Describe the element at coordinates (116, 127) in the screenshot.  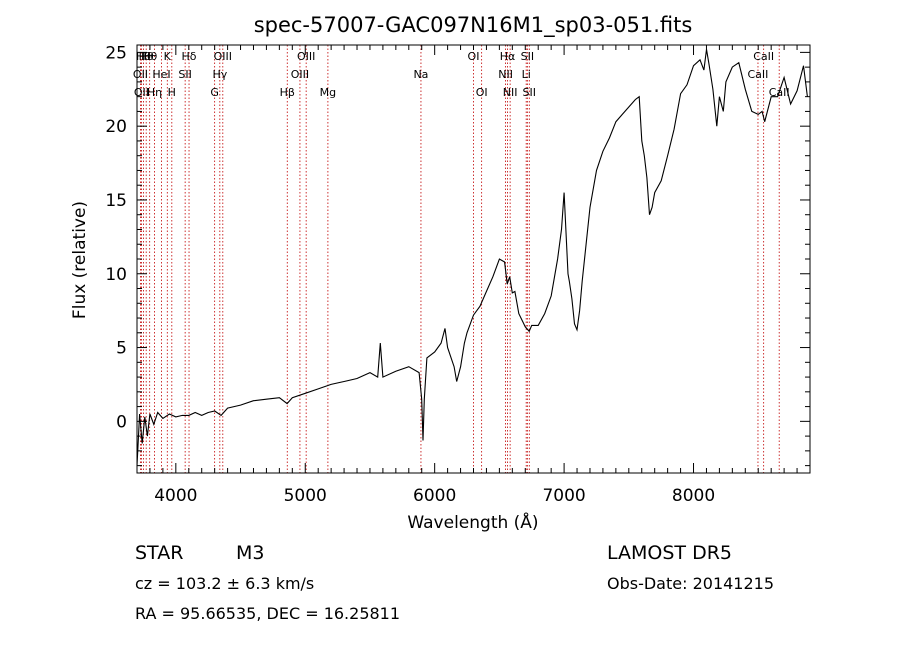
I see `y-tick-label: 20` at that location.